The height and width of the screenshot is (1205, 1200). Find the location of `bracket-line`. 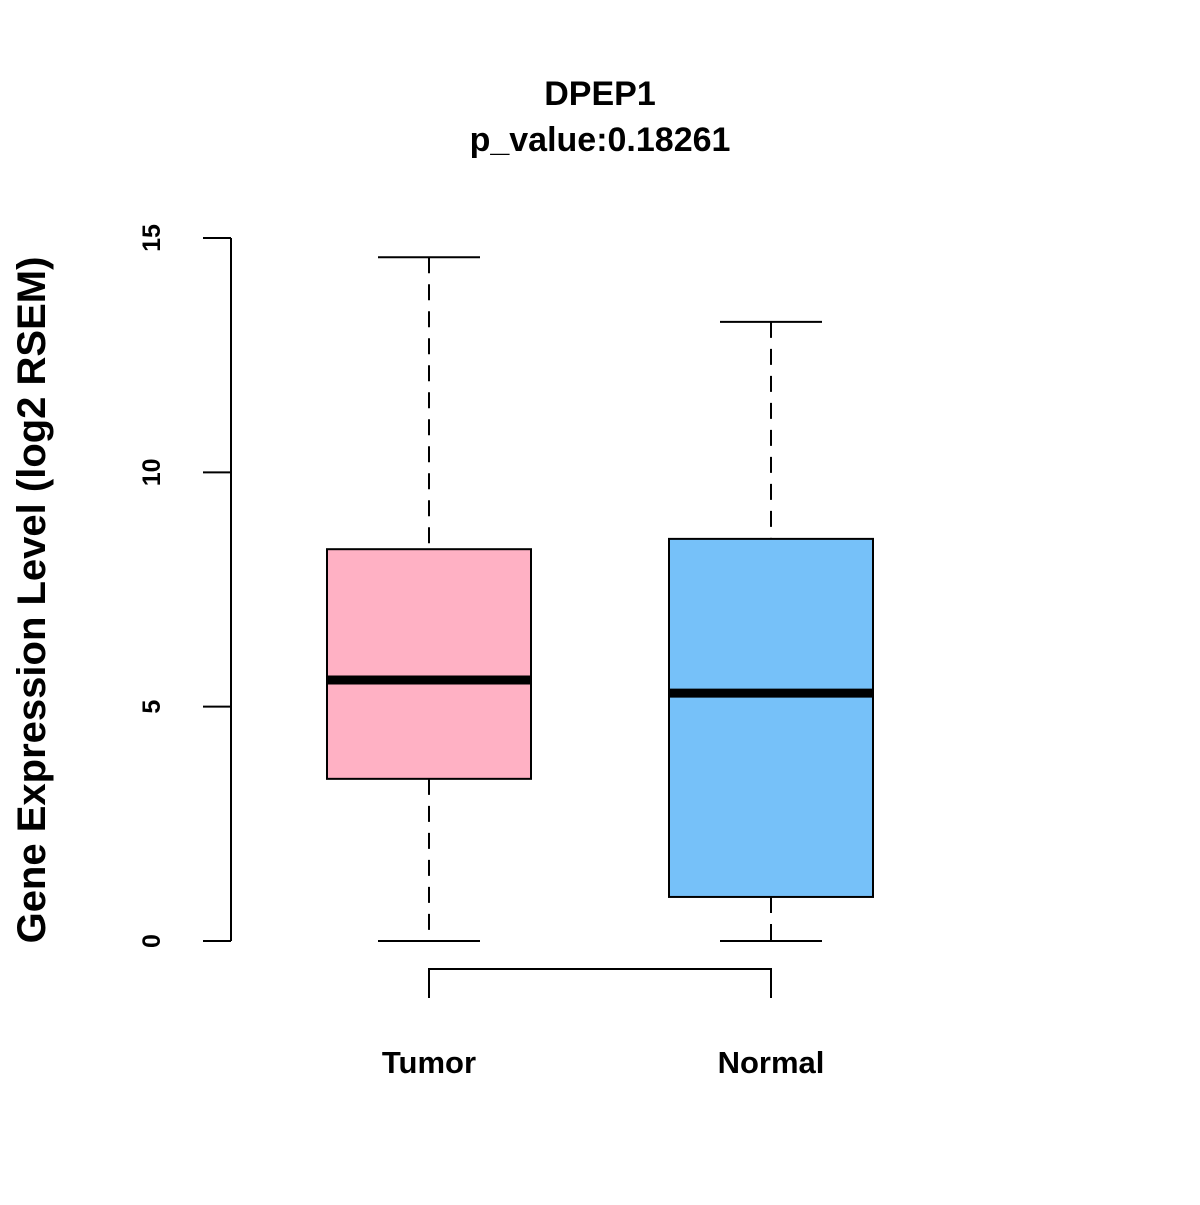

bracket-line is located at coordinates (600, 983).